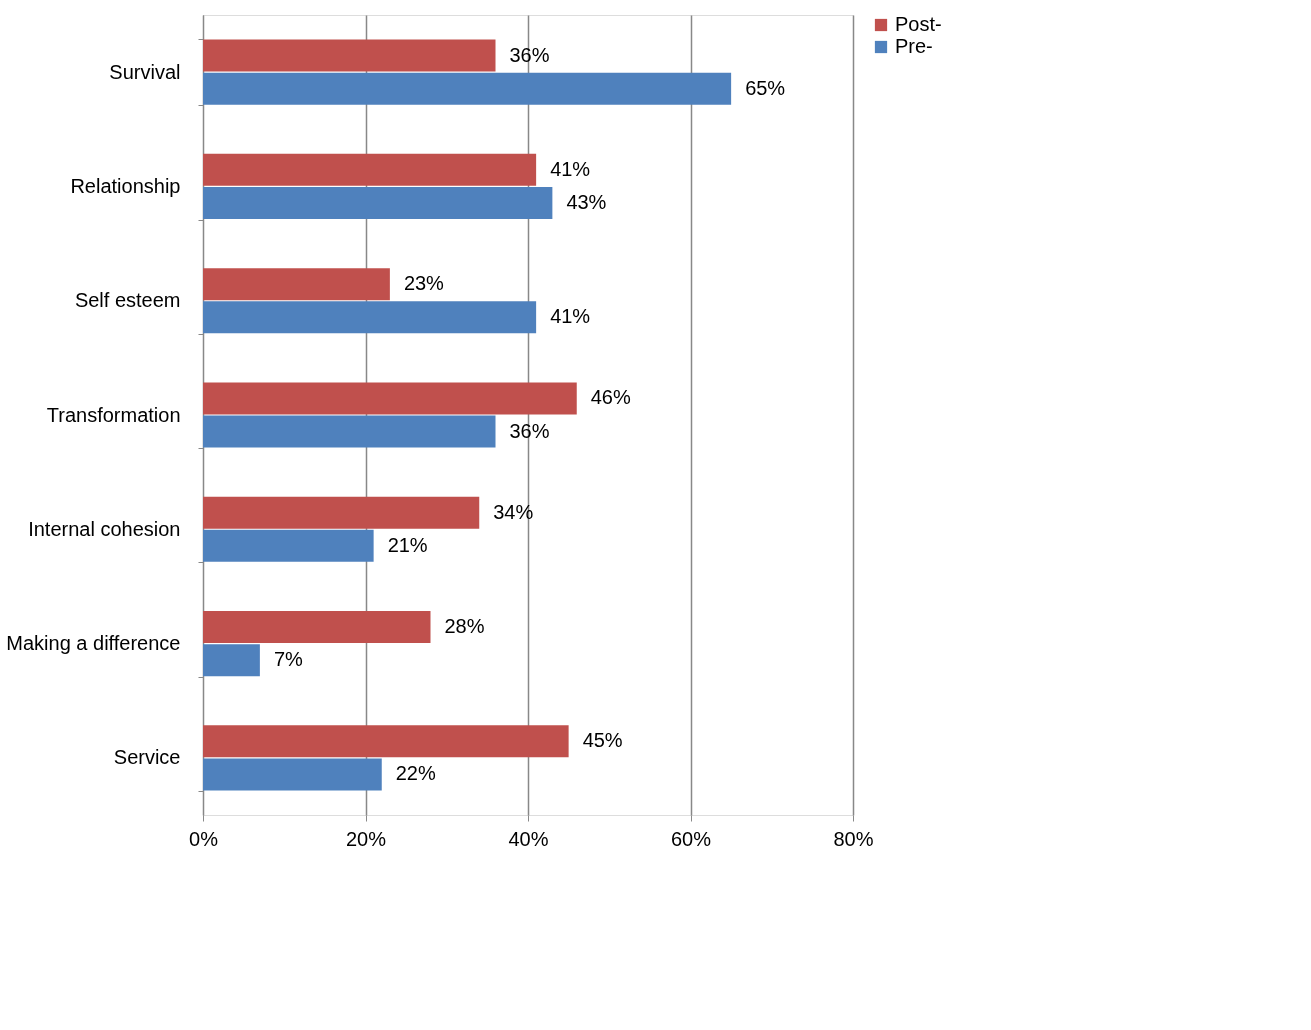 This screenshot has width=1311, height=1030. Describe the element at coordinates (113, 414) in the screenshot. I see `y-tick-label: Transformation` at that location.